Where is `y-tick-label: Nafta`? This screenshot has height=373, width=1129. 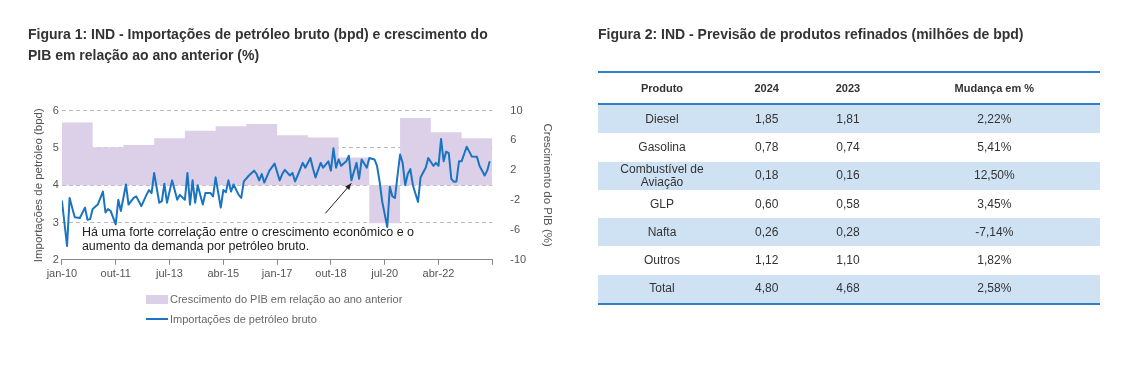 y-tick-label: Nafta is located at coordinates (662, 232).